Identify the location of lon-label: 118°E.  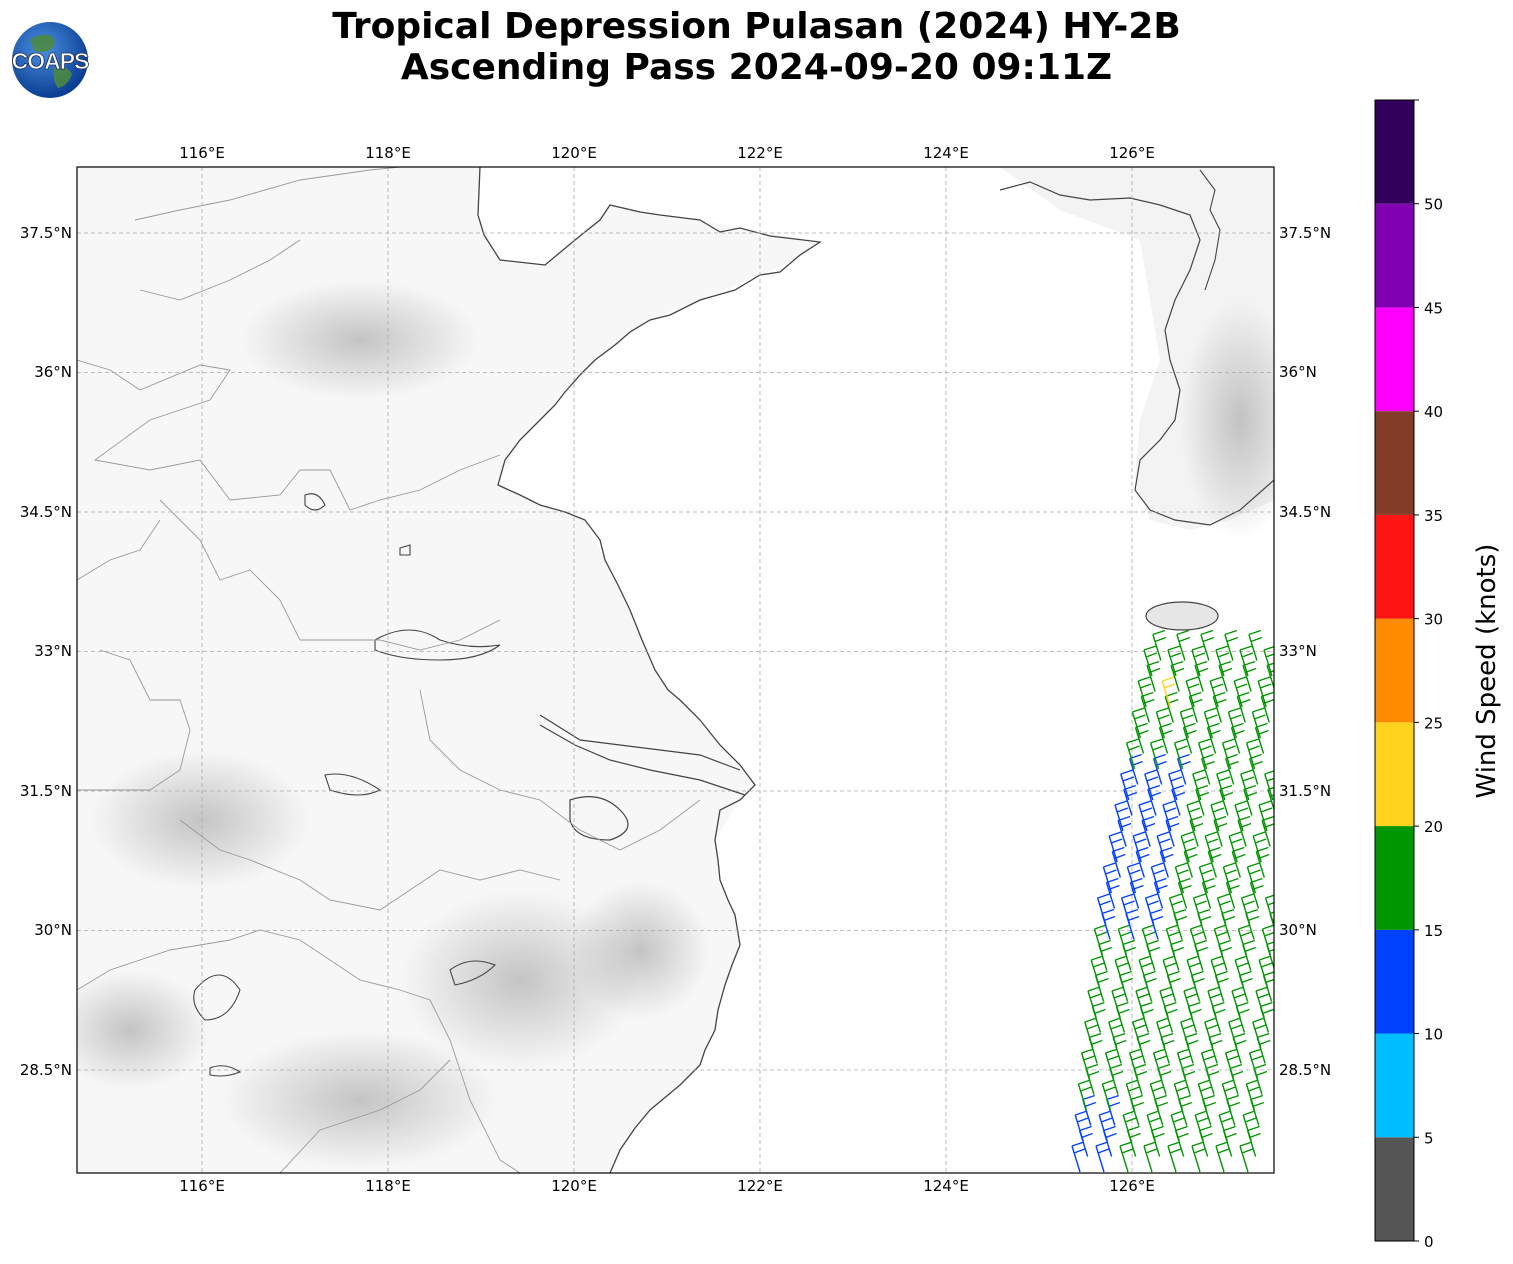
(388, 153).